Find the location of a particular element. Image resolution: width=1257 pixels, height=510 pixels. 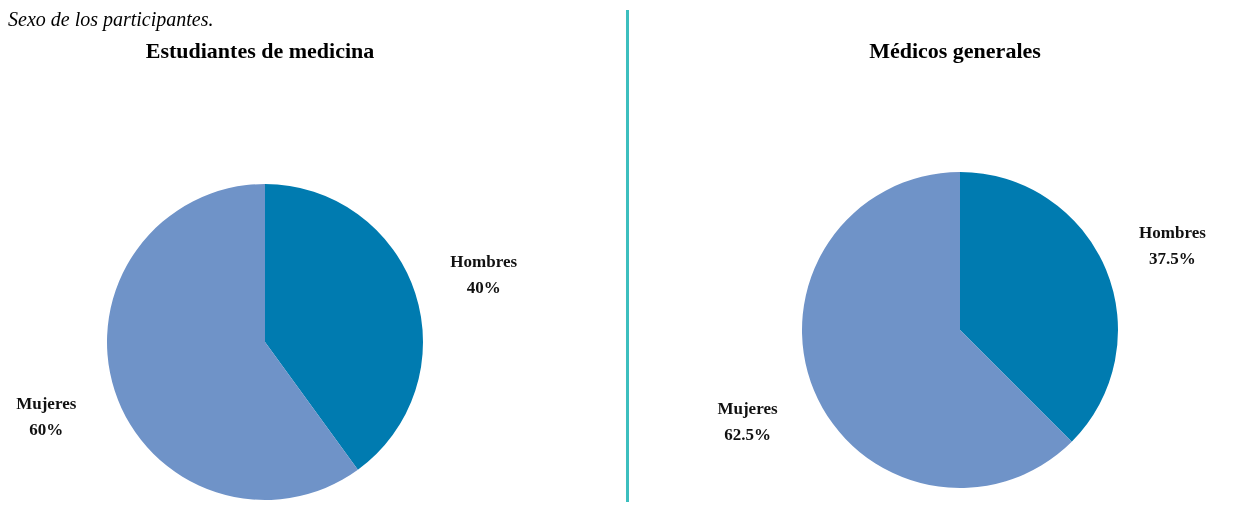

data-label: 60% is located at coordinates (46, 430).